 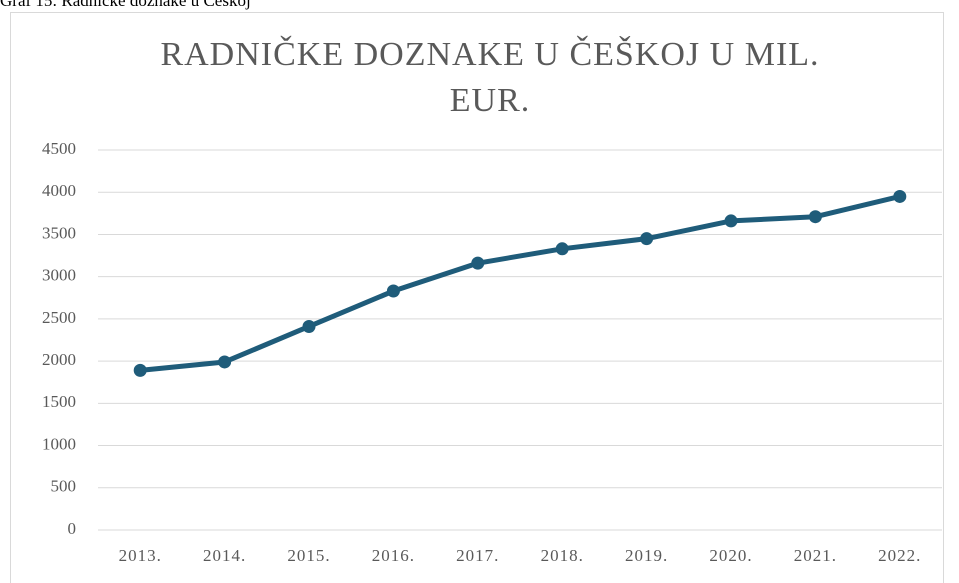 I want to click on x-tick-label: 2014., so click(x=224, y=555).